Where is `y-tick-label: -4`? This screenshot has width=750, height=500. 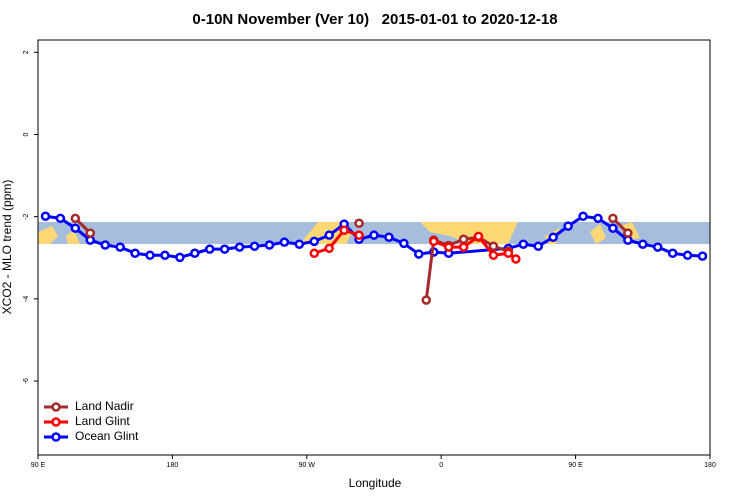
y-tick-label: -4 is located at coordinates (26, 299).